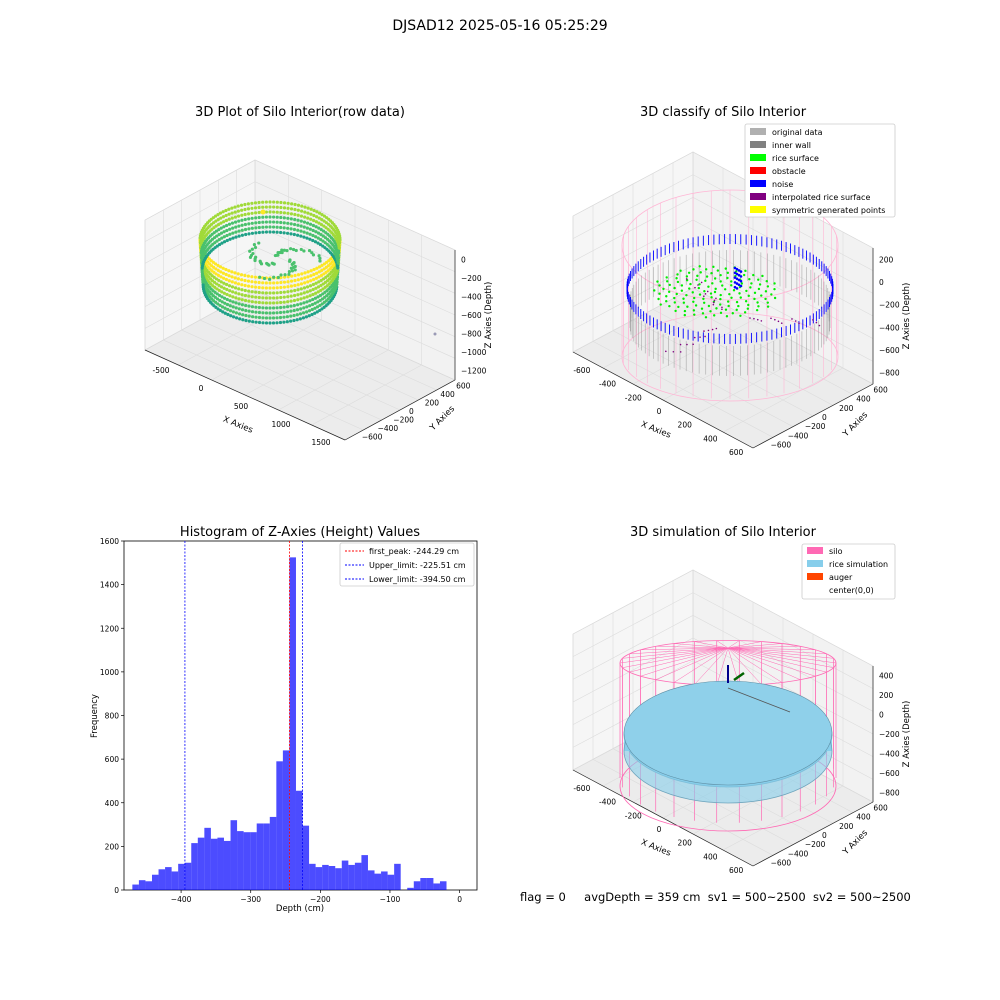  Describe the element at coordinates (243, 715) in the screenshot. I see `histogram-vlines` at that location.